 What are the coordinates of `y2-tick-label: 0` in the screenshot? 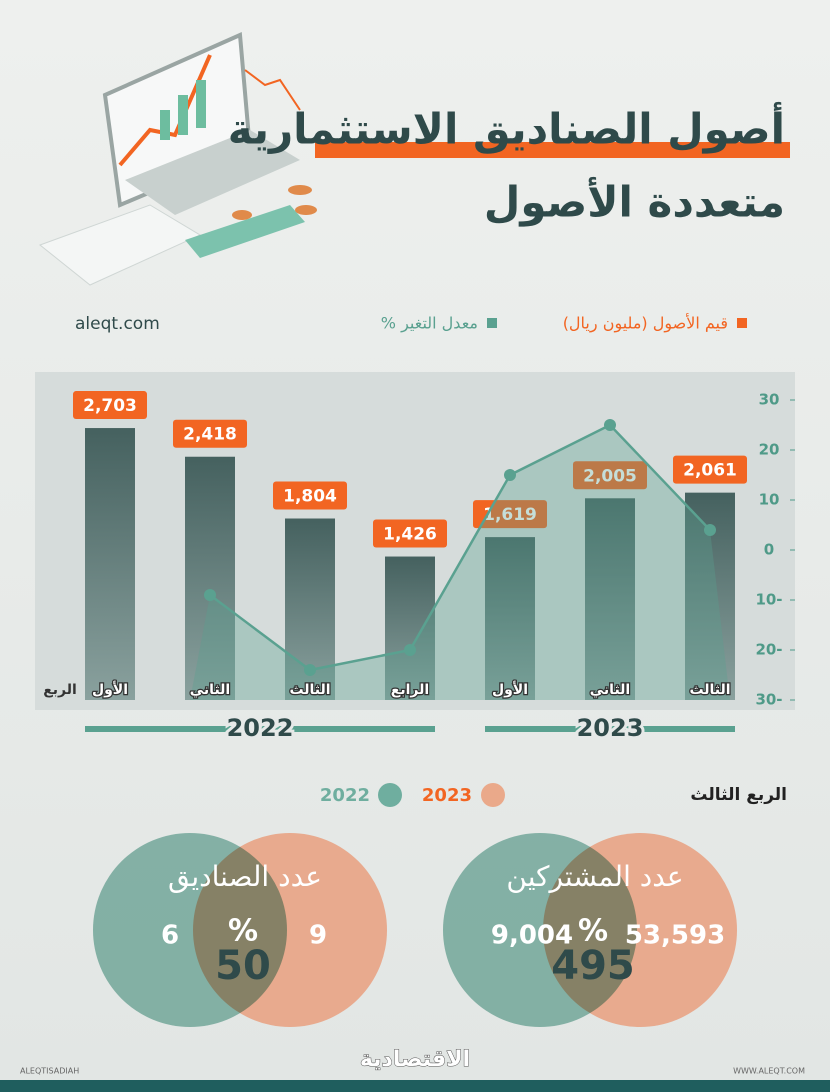 It's located at (769, 550).